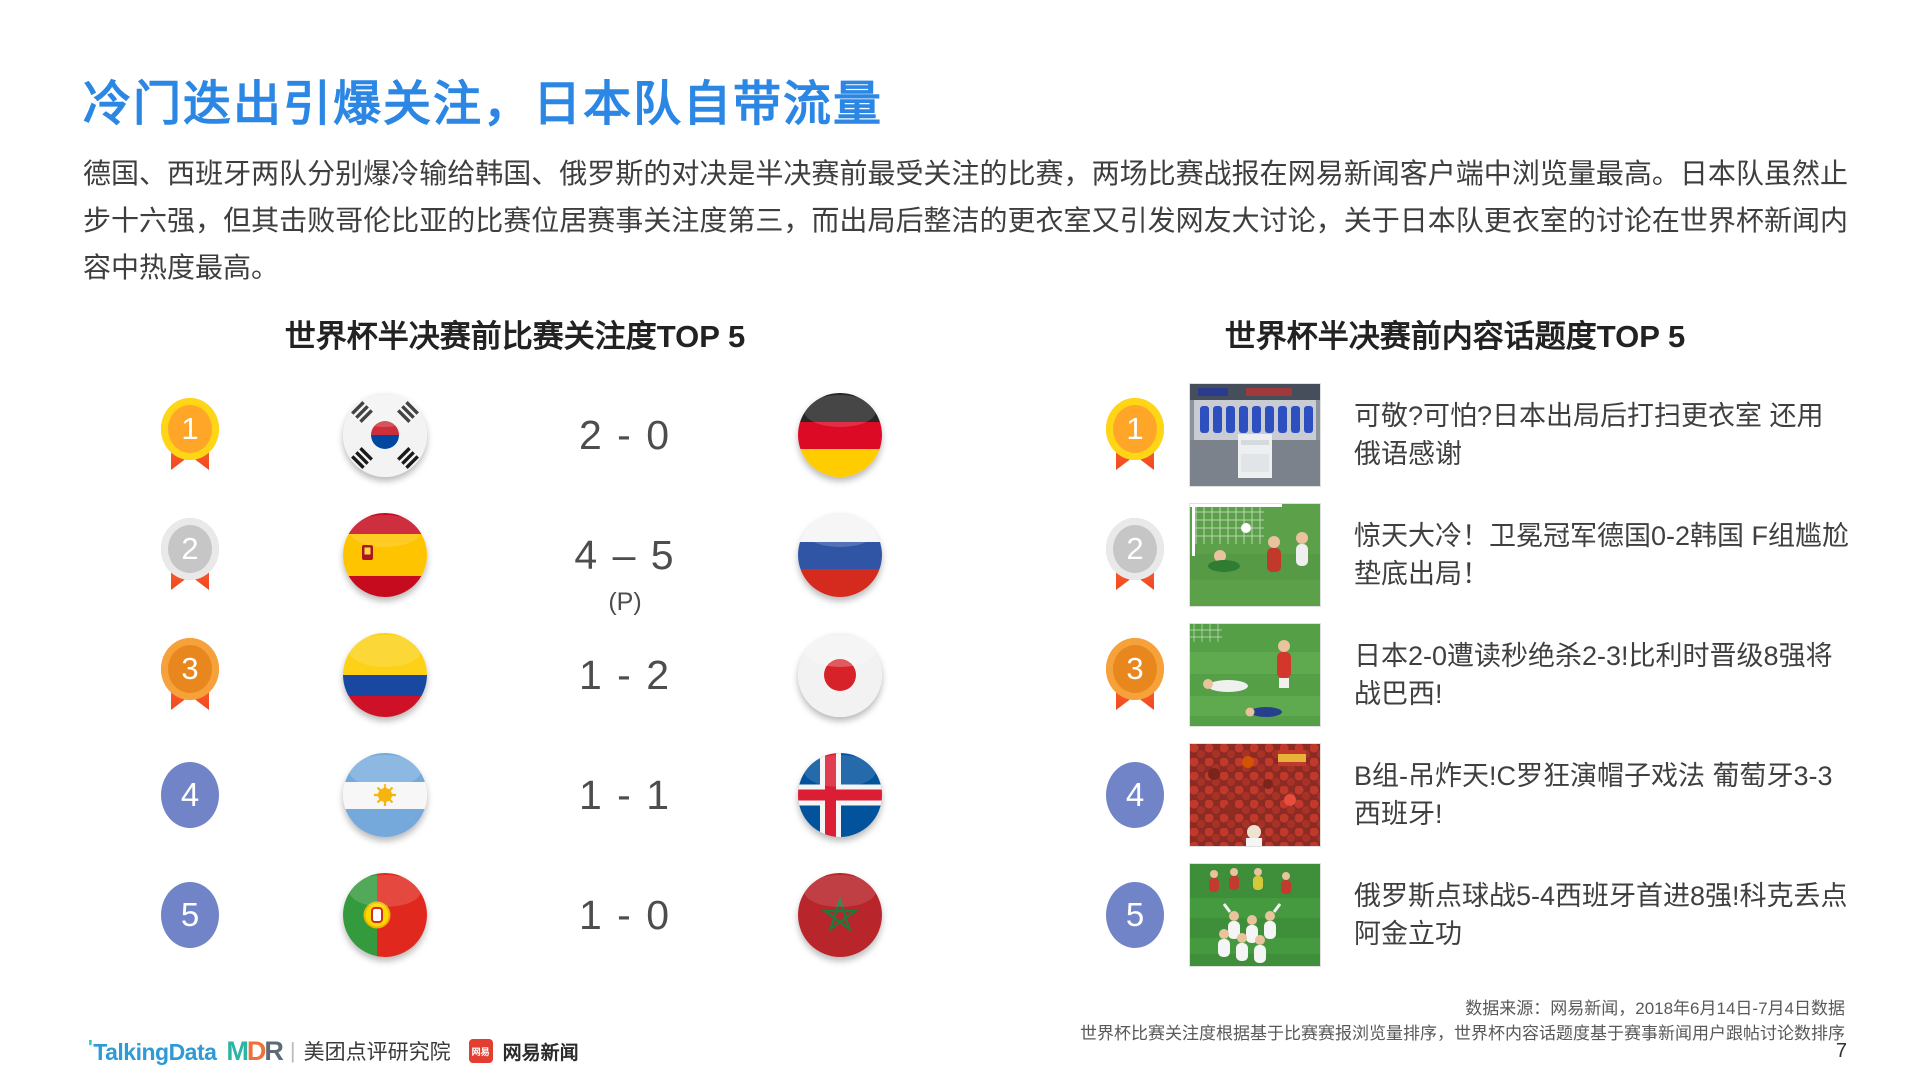  Describe the element at coordinates (625, 601) in the screenshot. I see `score-note: (P)` at that location.